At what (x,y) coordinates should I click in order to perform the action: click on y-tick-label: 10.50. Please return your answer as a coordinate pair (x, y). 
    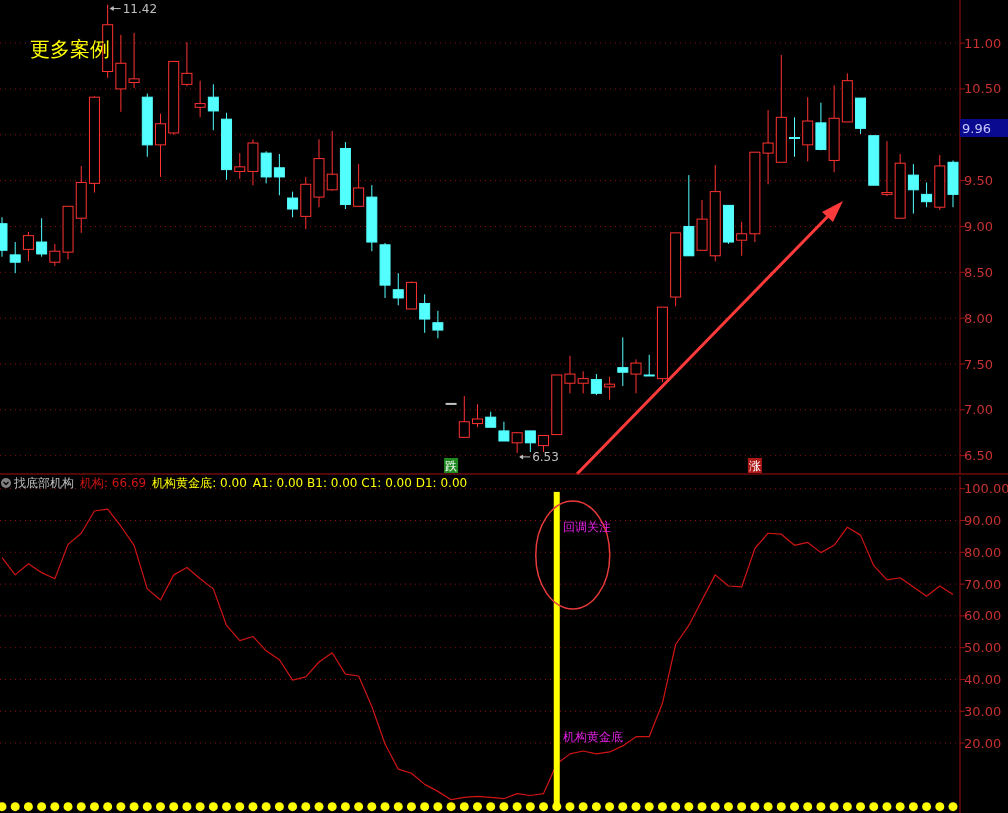
    Looking at the image, I should click on (983, 89).